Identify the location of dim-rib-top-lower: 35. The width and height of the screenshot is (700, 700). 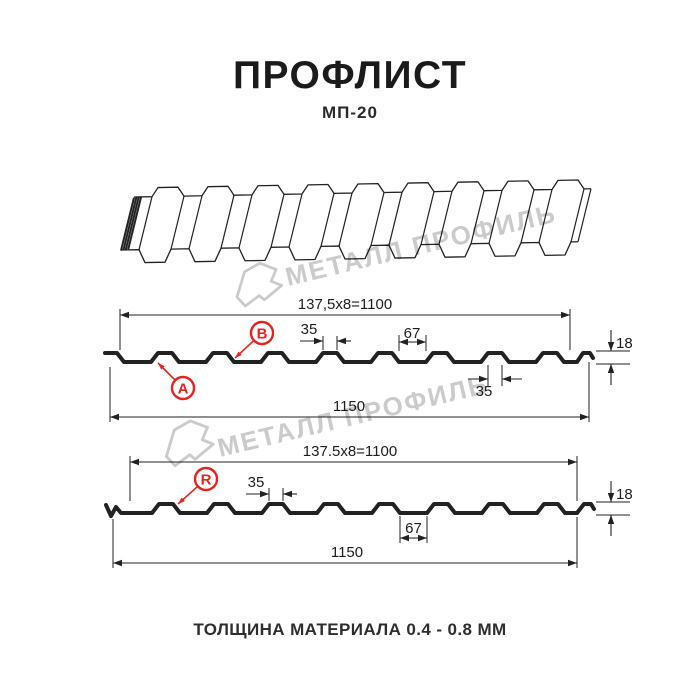
(484, 391).